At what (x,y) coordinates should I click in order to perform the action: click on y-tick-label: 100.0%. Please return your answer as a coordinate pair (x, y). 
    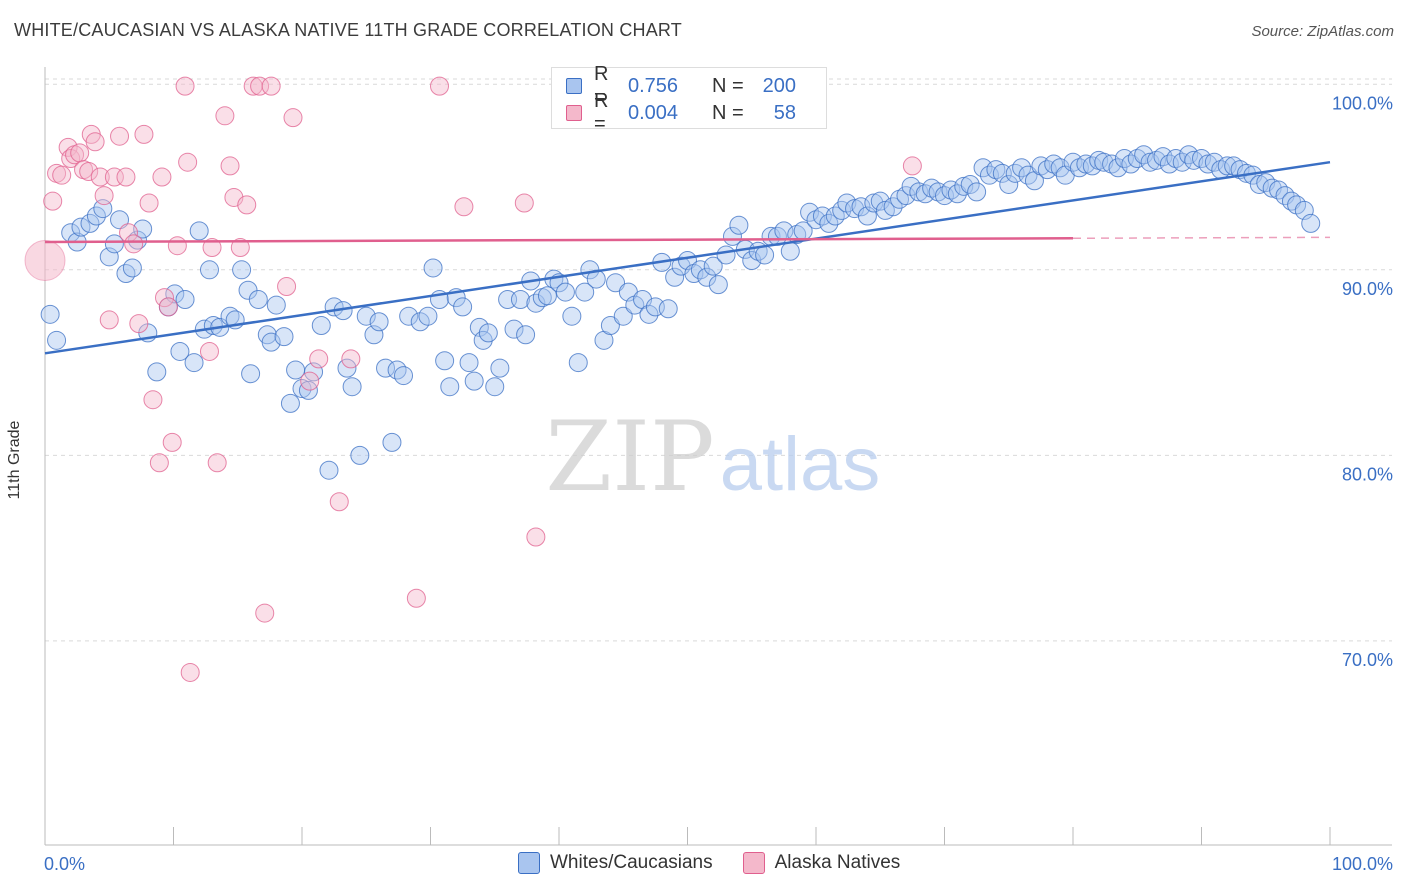
    Looking at the image, I should click on (1362, 103).